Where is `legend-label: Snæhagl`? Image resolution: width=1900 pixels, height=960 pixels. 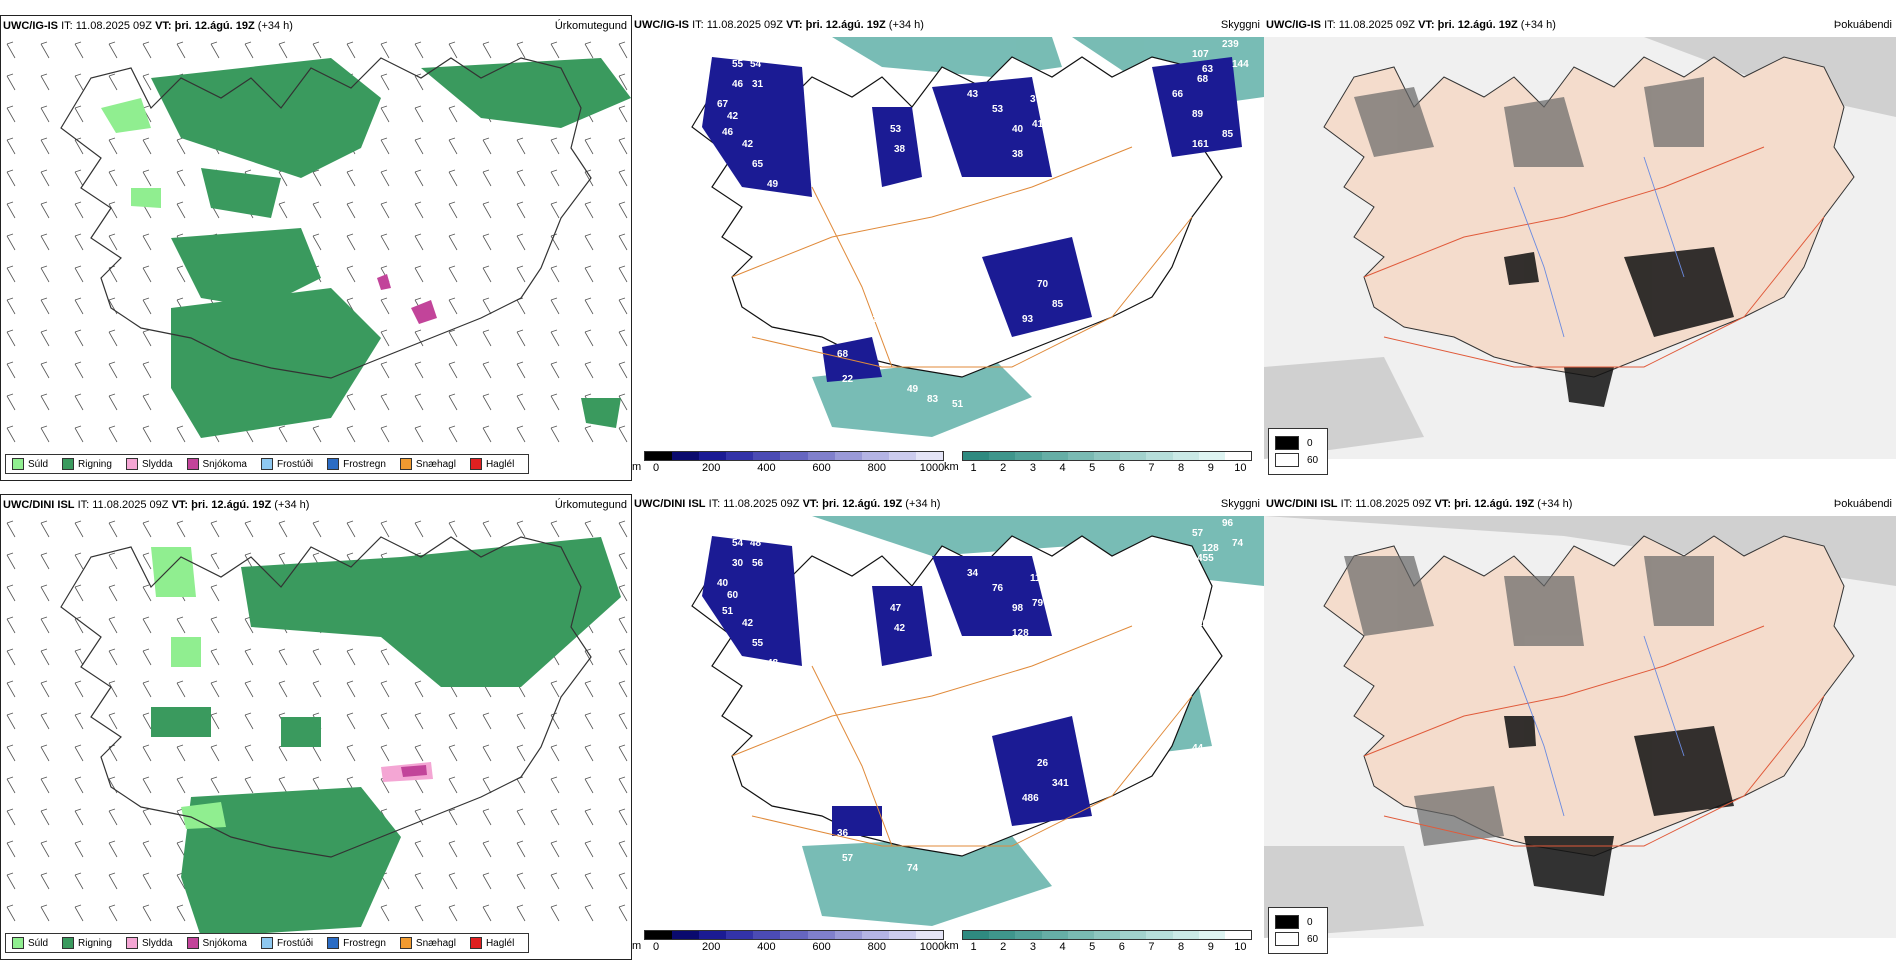
legend-label: Snæhagl is located at coordinates (435, 464).